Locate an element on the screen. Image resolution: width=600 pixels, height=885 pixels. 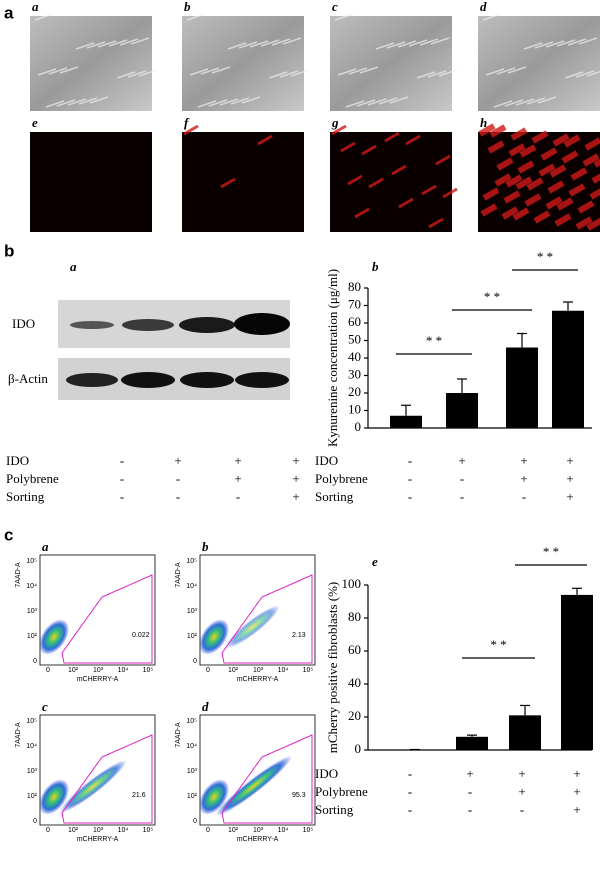
x-tick-label: 10⁵ is located at coordinates (308, 670).